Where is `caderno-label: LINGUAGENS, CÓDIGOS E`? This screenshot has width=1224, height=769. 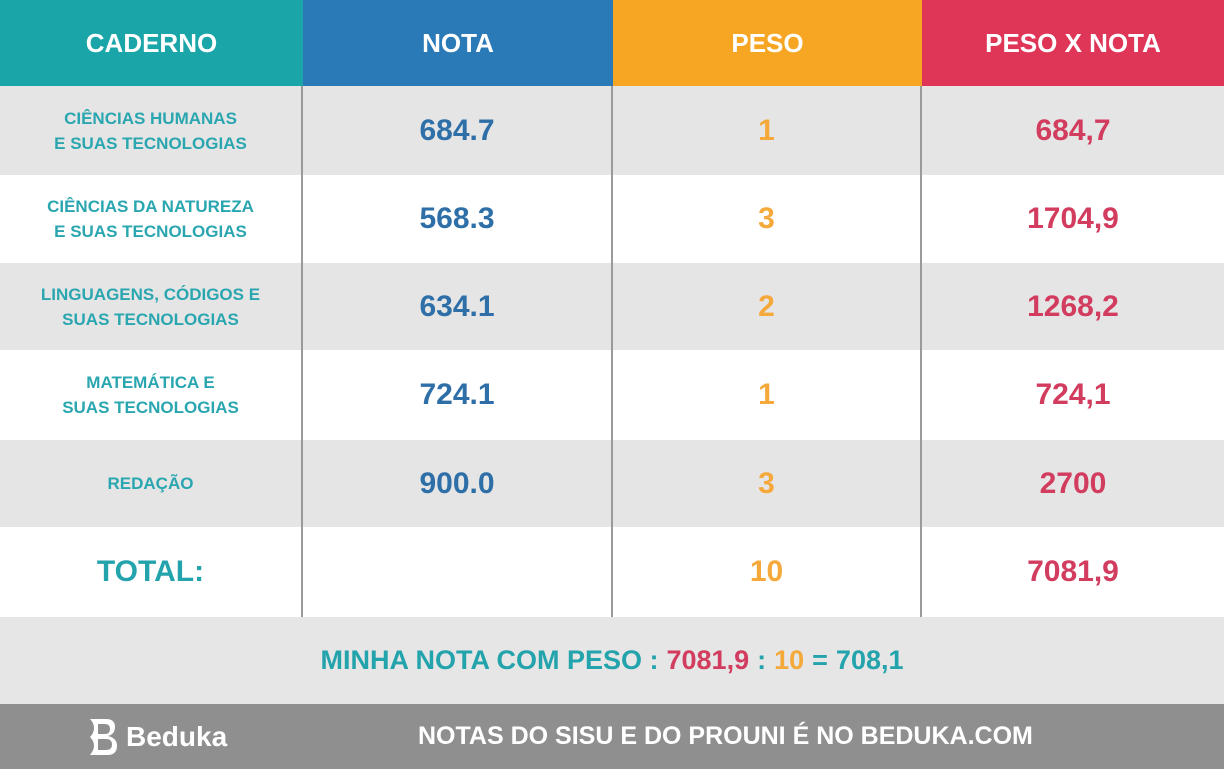
caderno-label: LINGUAGENS, CÓDIGOS E is located at coordinates (150, 294).